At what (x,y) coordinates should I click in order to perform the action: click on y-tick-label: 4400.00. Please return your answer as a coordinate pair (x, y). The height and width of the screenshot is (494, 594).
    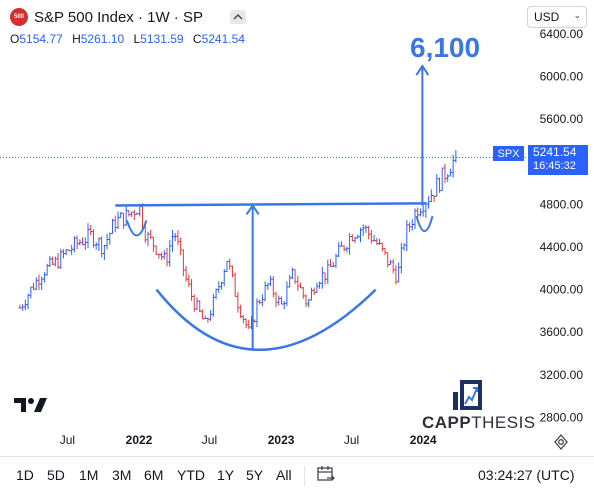
    Looking at the image, I should click on (562, 247).